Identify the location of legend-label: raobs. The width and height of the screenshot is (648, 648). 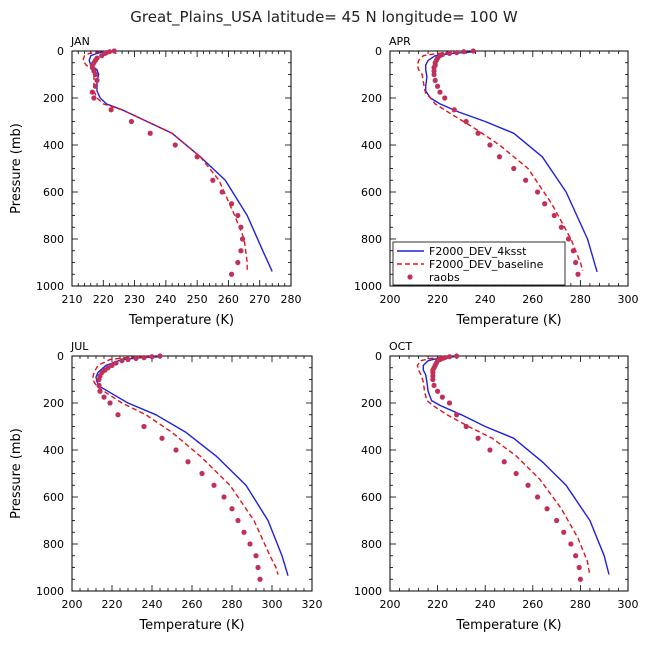
(444, 277).